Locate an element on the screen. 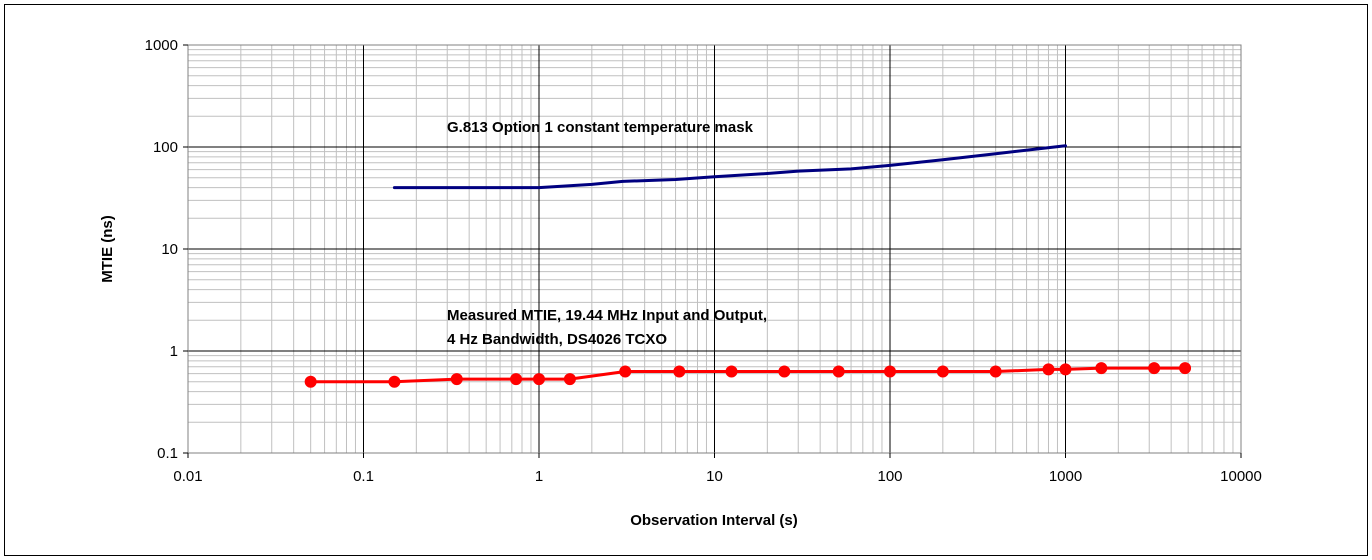 Image resolution: width=1372 pixels, height=560 pixels. x-axis-ticks: 0.01 0.1 1 10 100 1000 10000 is located at coordinates (717, 469).